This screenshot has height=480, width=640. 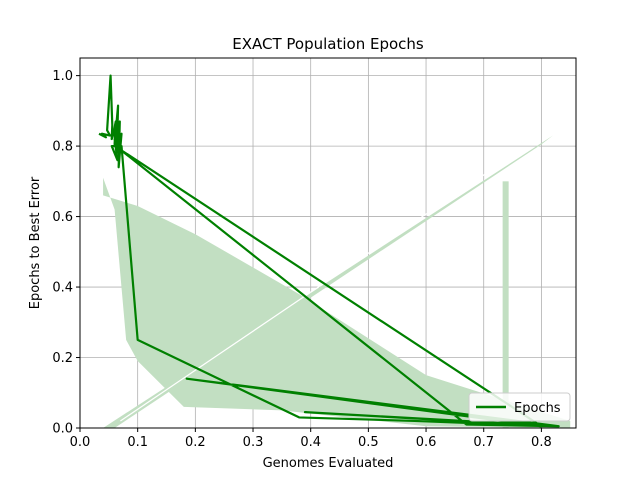 I want to click on x-tick-label: 0.1, so click(x=137, y=442).